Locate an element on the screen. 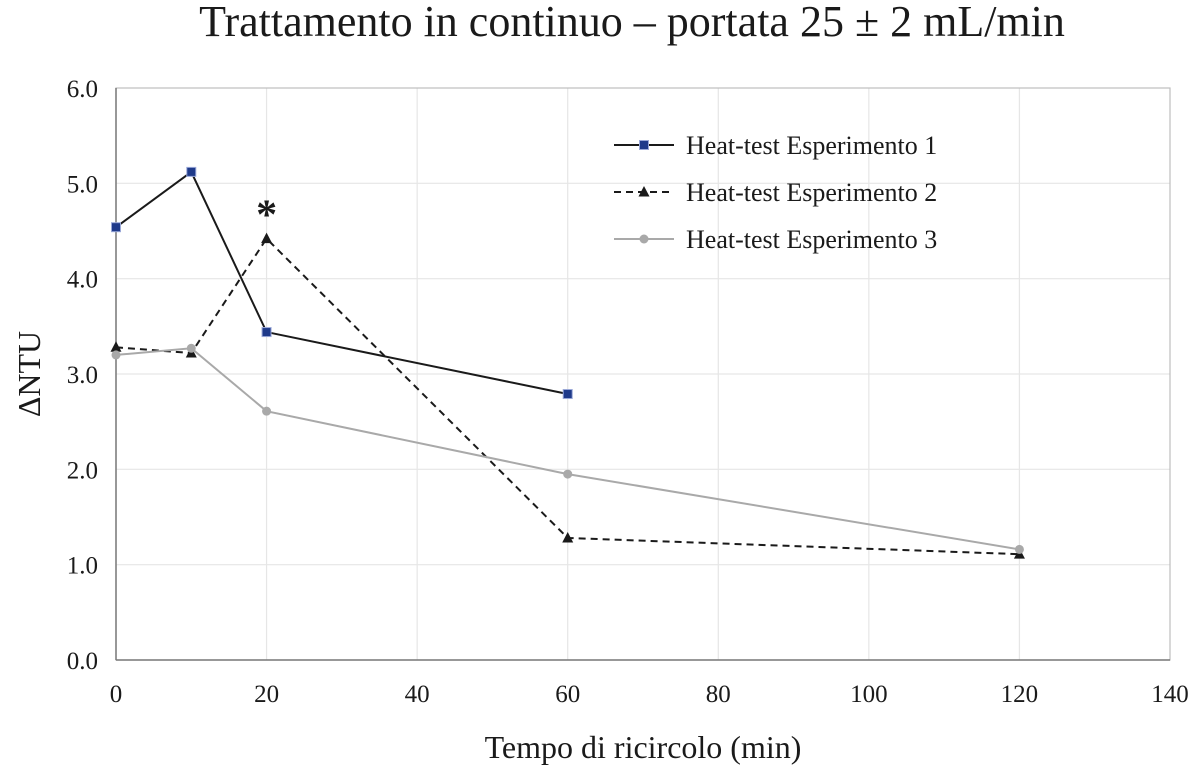 Image resolution: width=1200 pixels, height=773 pixels. annotations: * is located at coordinates (266, 216).